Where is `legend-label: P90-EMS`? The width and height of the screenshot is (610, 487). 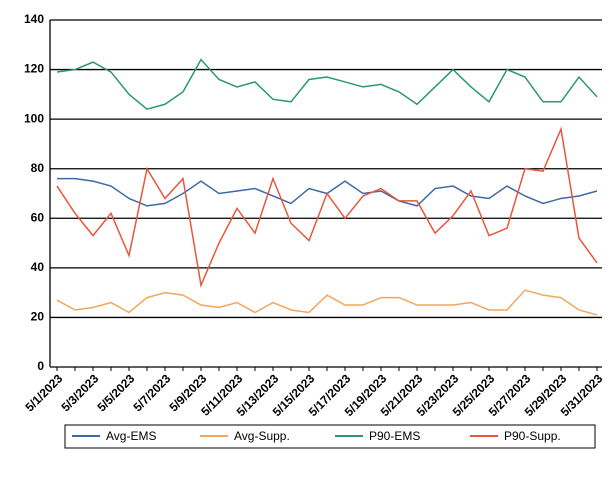
legend-label: P90-EMS is located at coordinates (394, 436).